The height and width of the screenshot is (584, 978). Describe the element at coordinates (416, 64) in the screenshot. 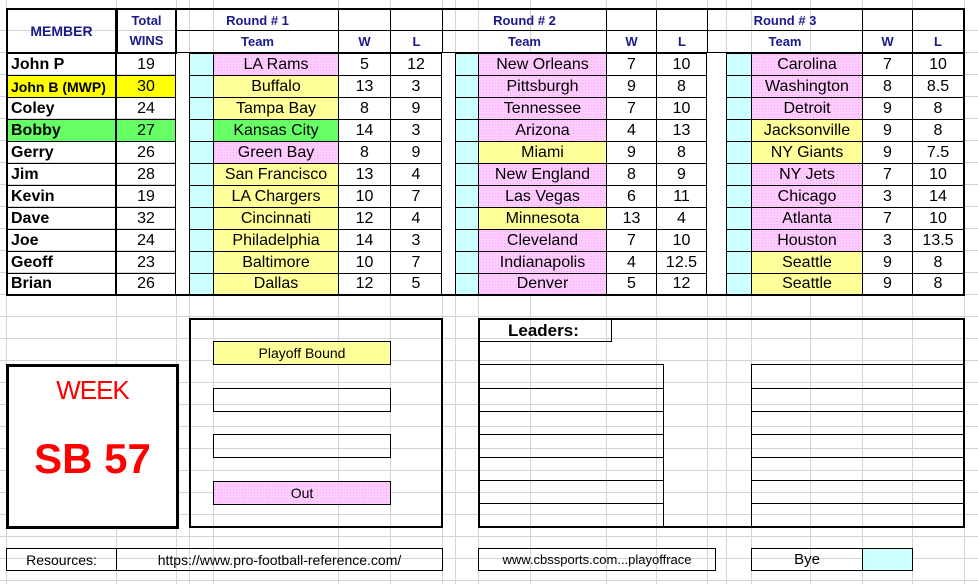

I see `losses-value: 12` at that location.